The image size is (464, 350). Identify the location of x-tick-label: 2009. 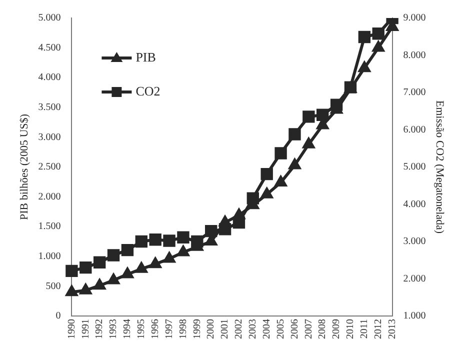
(336, 329).